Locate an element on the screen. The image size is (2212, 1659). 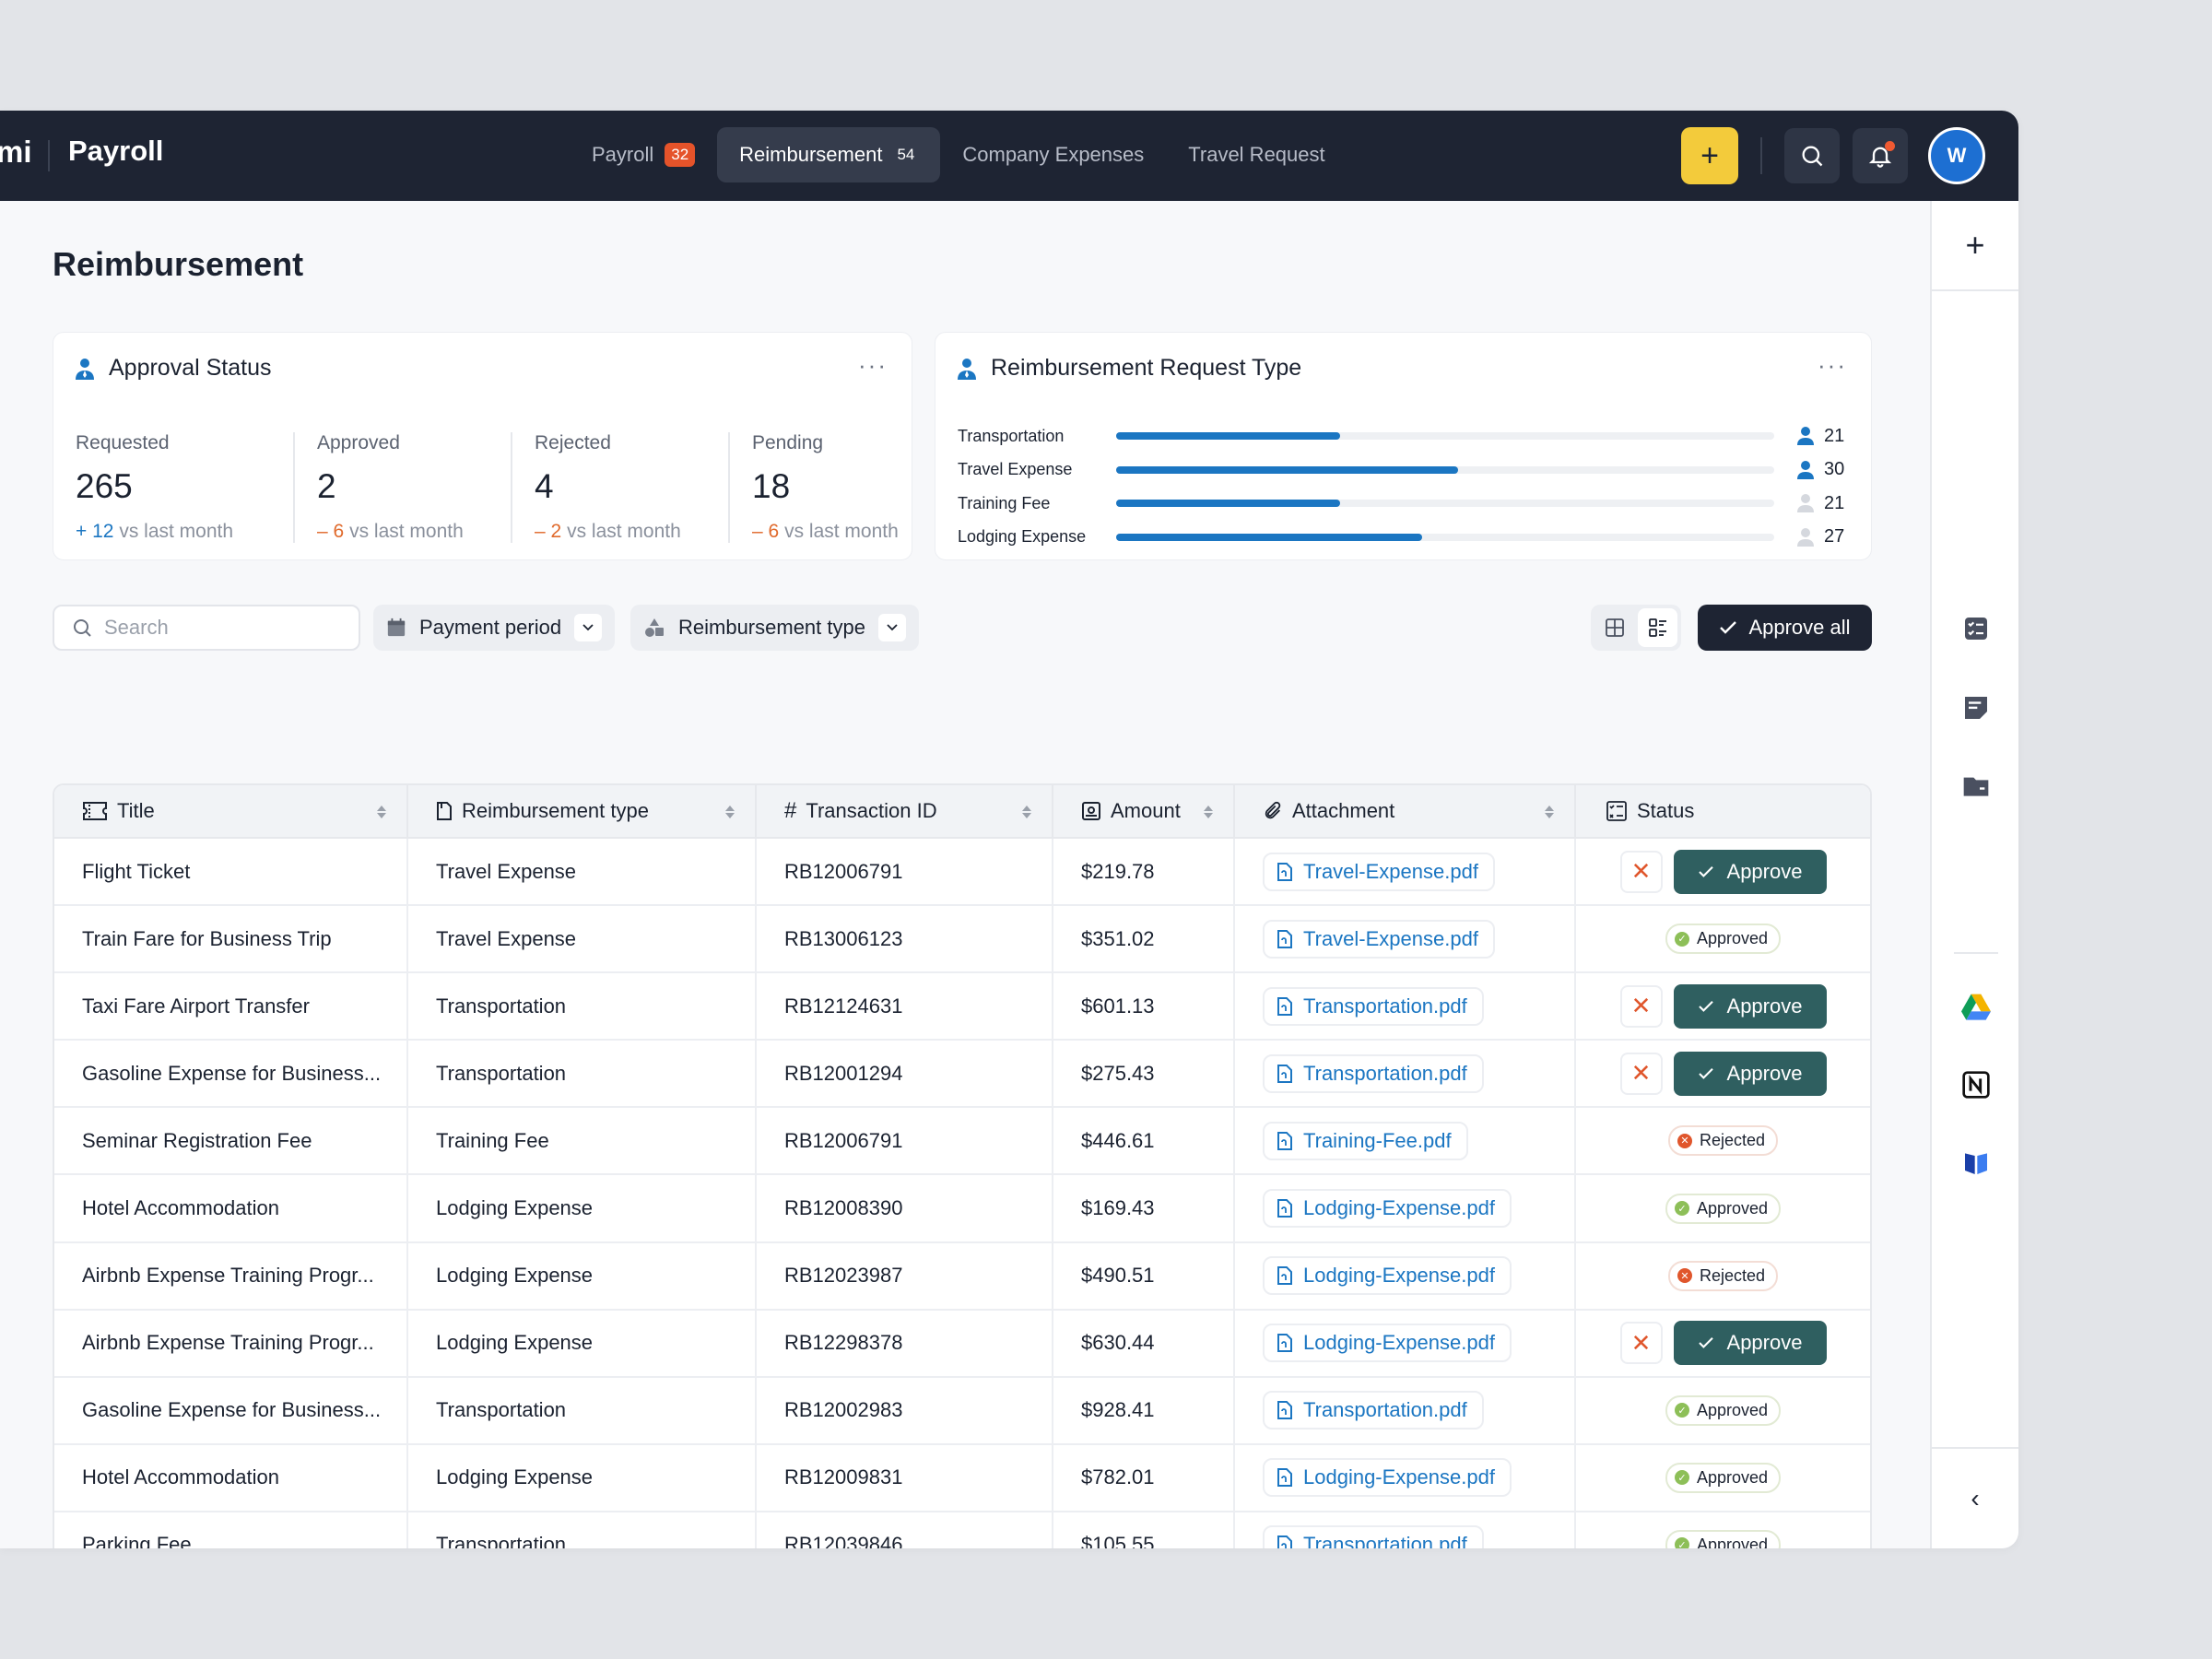
search-input is located at coordinates (214, 628).